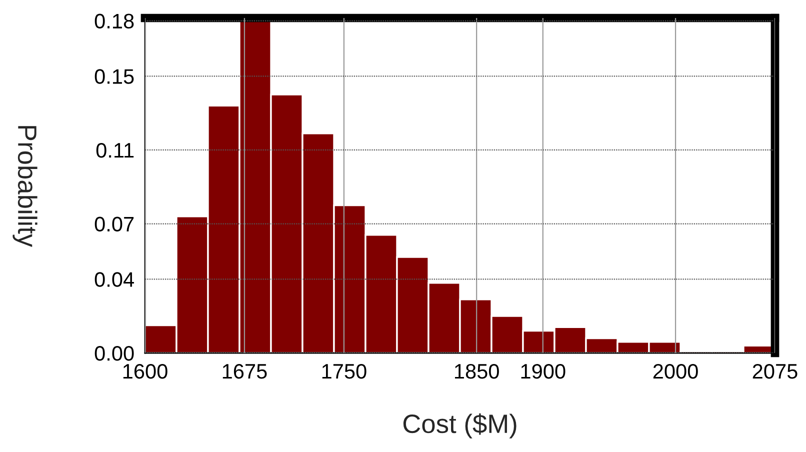 The width and height of the screenshot is (806, 452). Describe the element at coordinates (543, 371) in the screenshot. I see `x-tick-label: 1900` at that location.